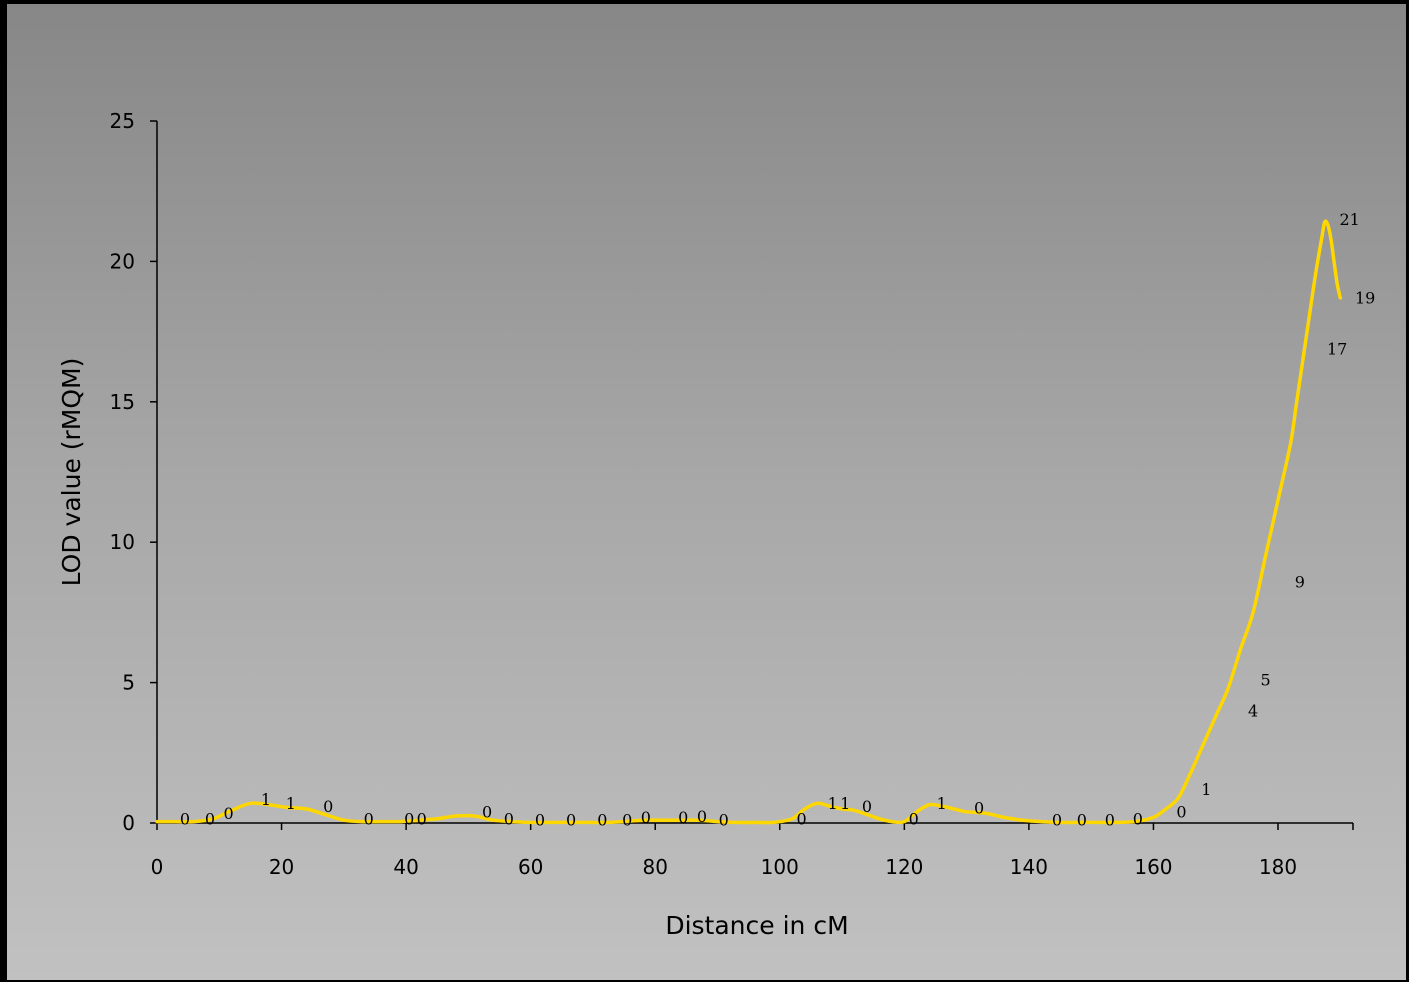 The image size is (1409, 982). Describe the element at coordinates (530, 867) in the screenshot. I see `x-tick-label: 60` at that location.